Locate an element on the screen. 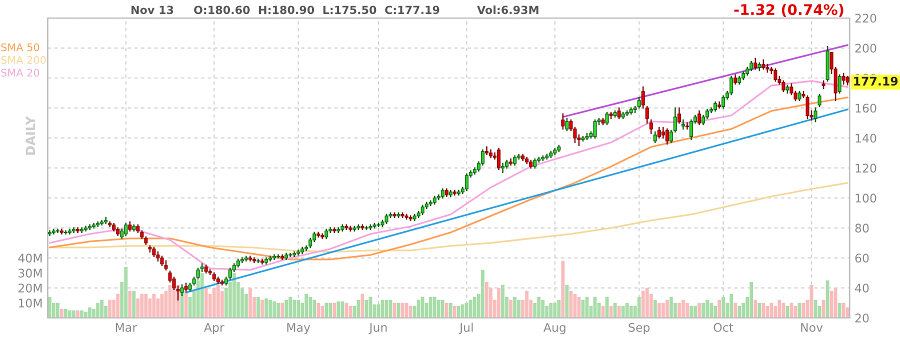 Image resolution: width=900 pixels, height=340 pixels. y-tick-label: 100 is located at coordinates (866, 198).